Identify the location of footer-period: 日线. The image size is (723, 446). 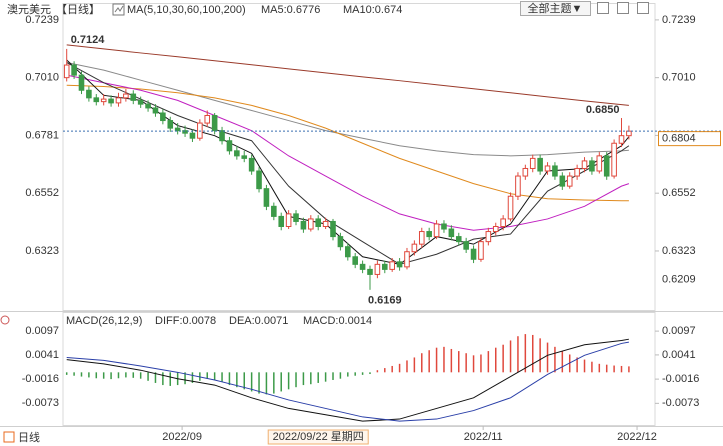
(29, 437).